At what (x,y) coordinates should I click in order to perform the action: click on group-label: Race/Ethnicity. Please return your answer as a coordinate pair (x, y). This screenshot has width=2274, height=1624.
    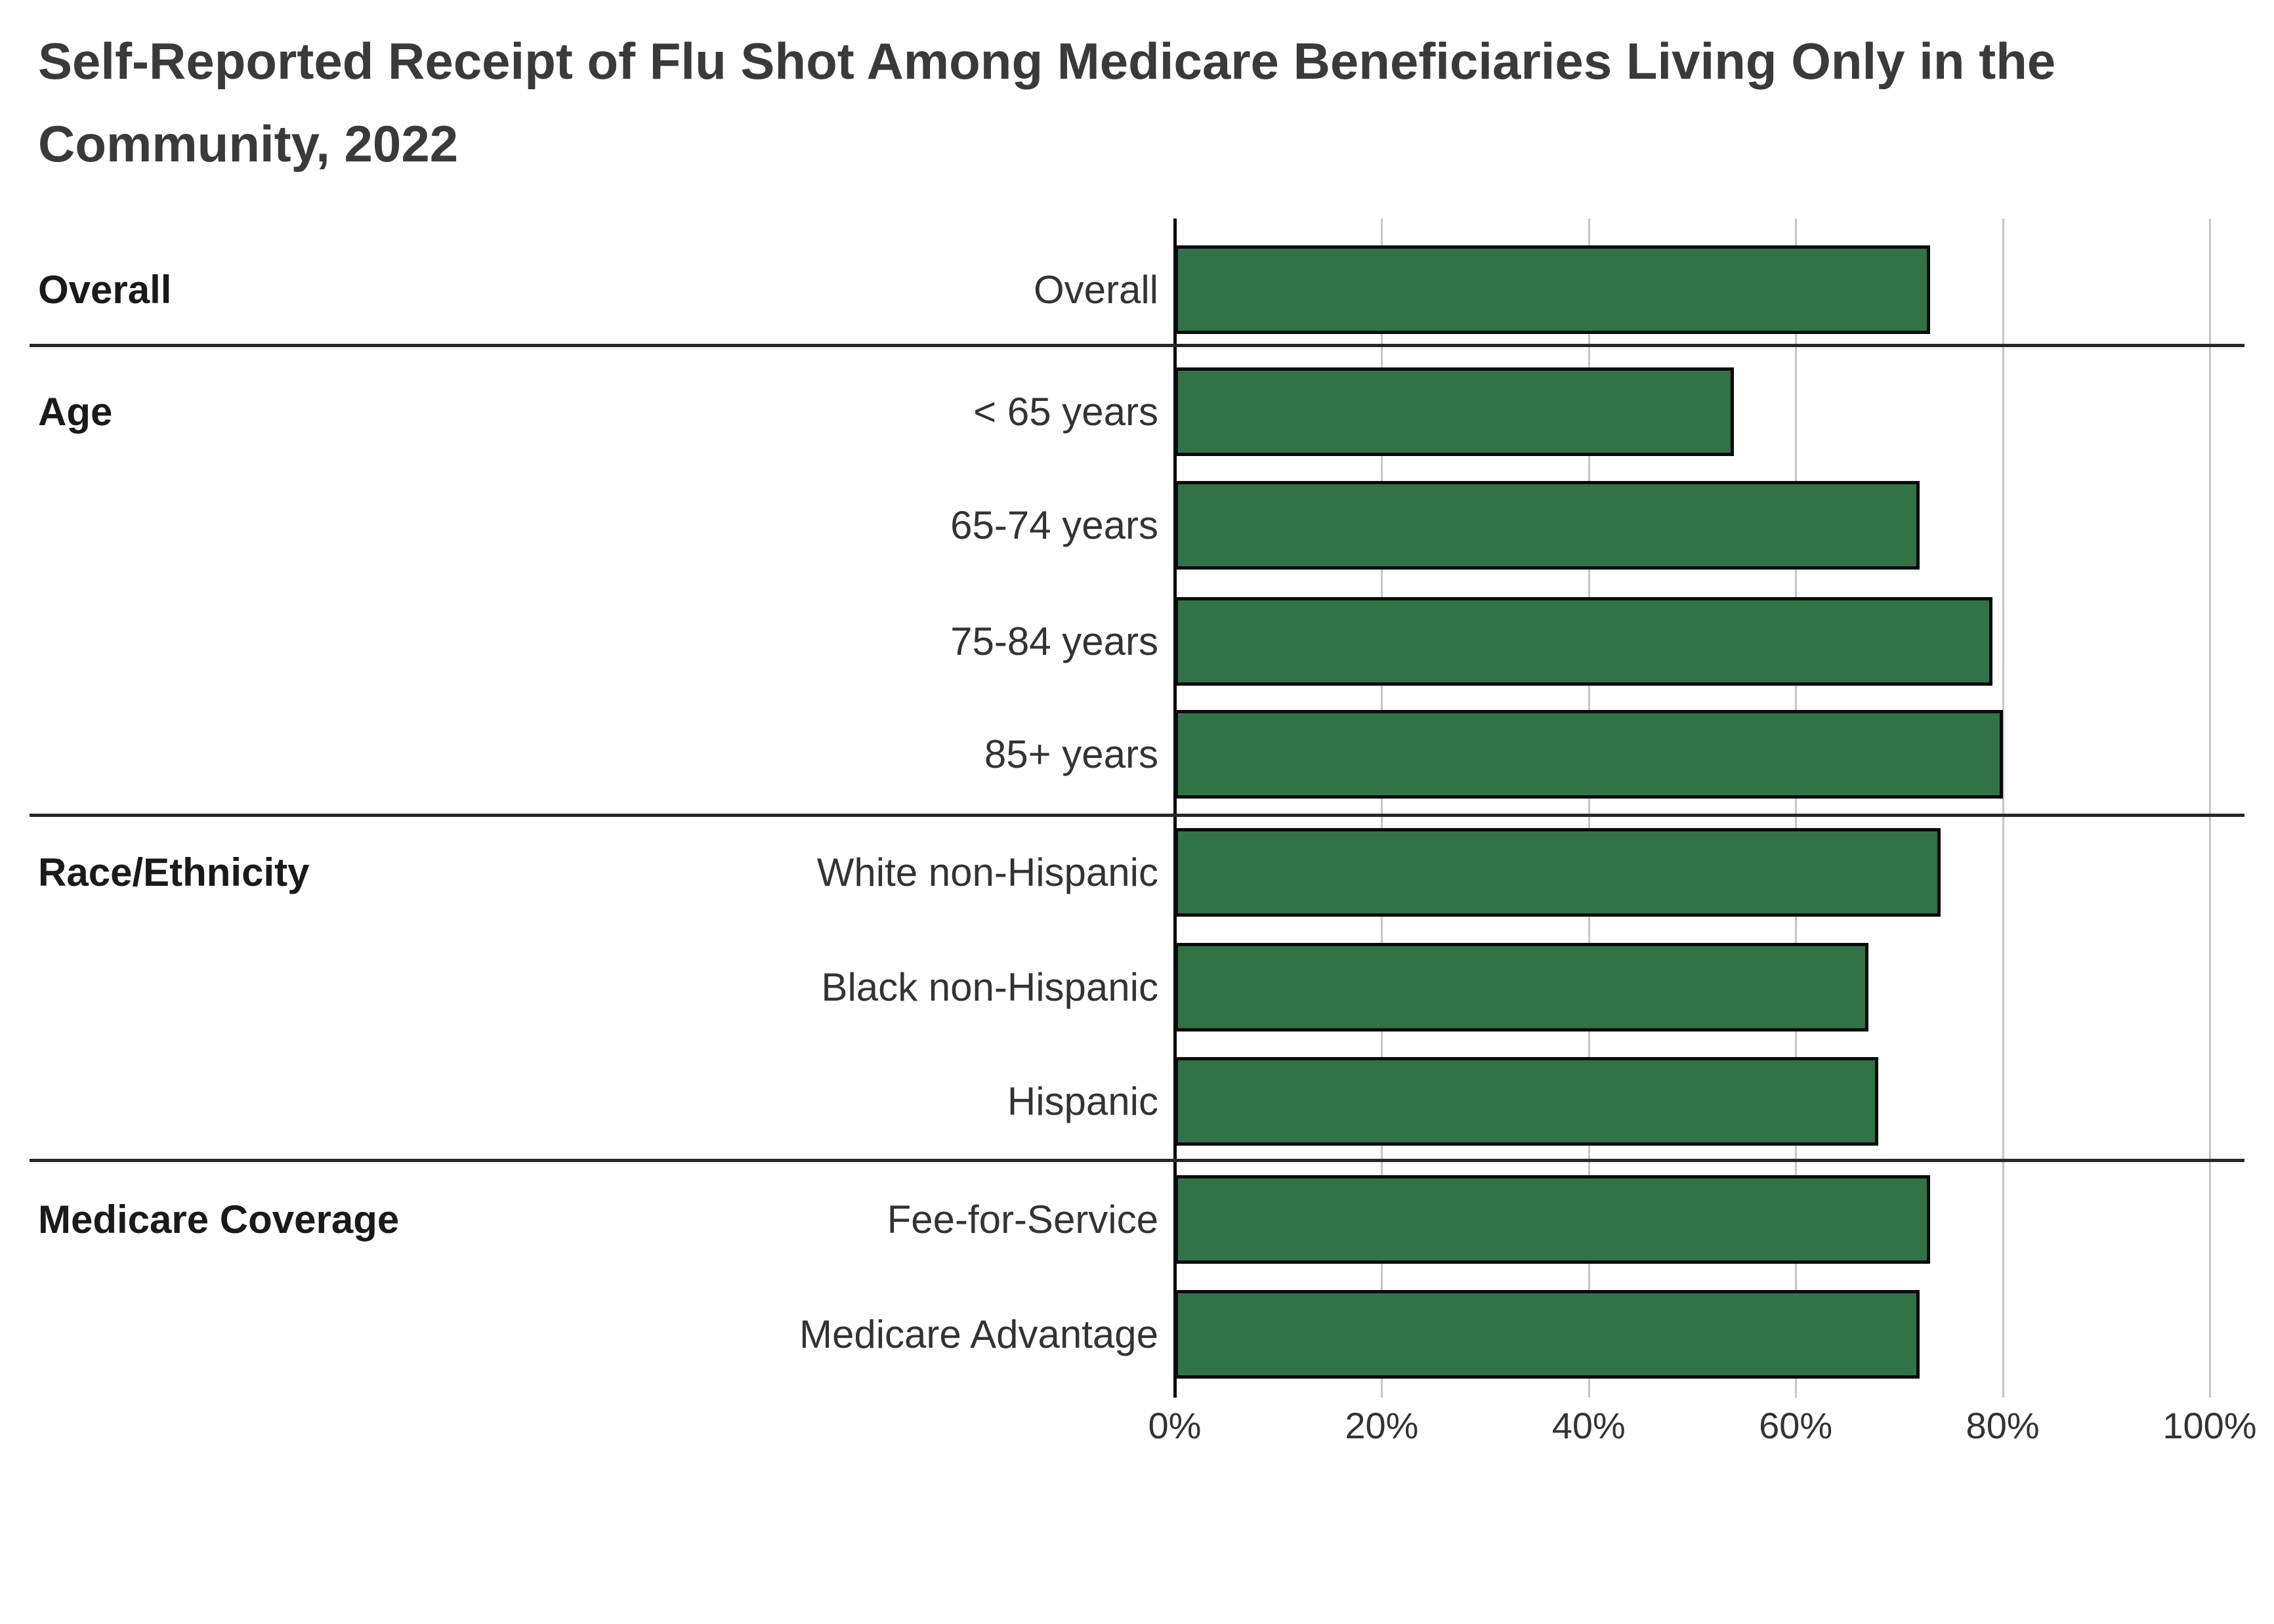
    Looking at the image, I should click on (174, 872).